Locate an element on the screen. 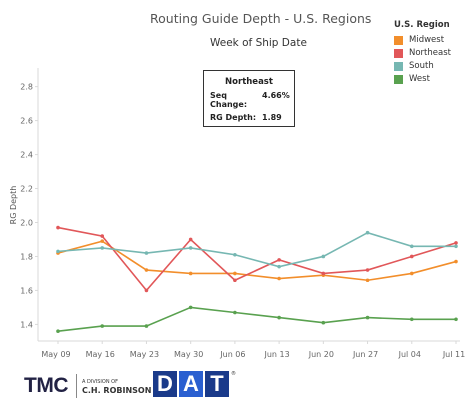  legend-title: U.S. Region is located at coordinates (422, 25).